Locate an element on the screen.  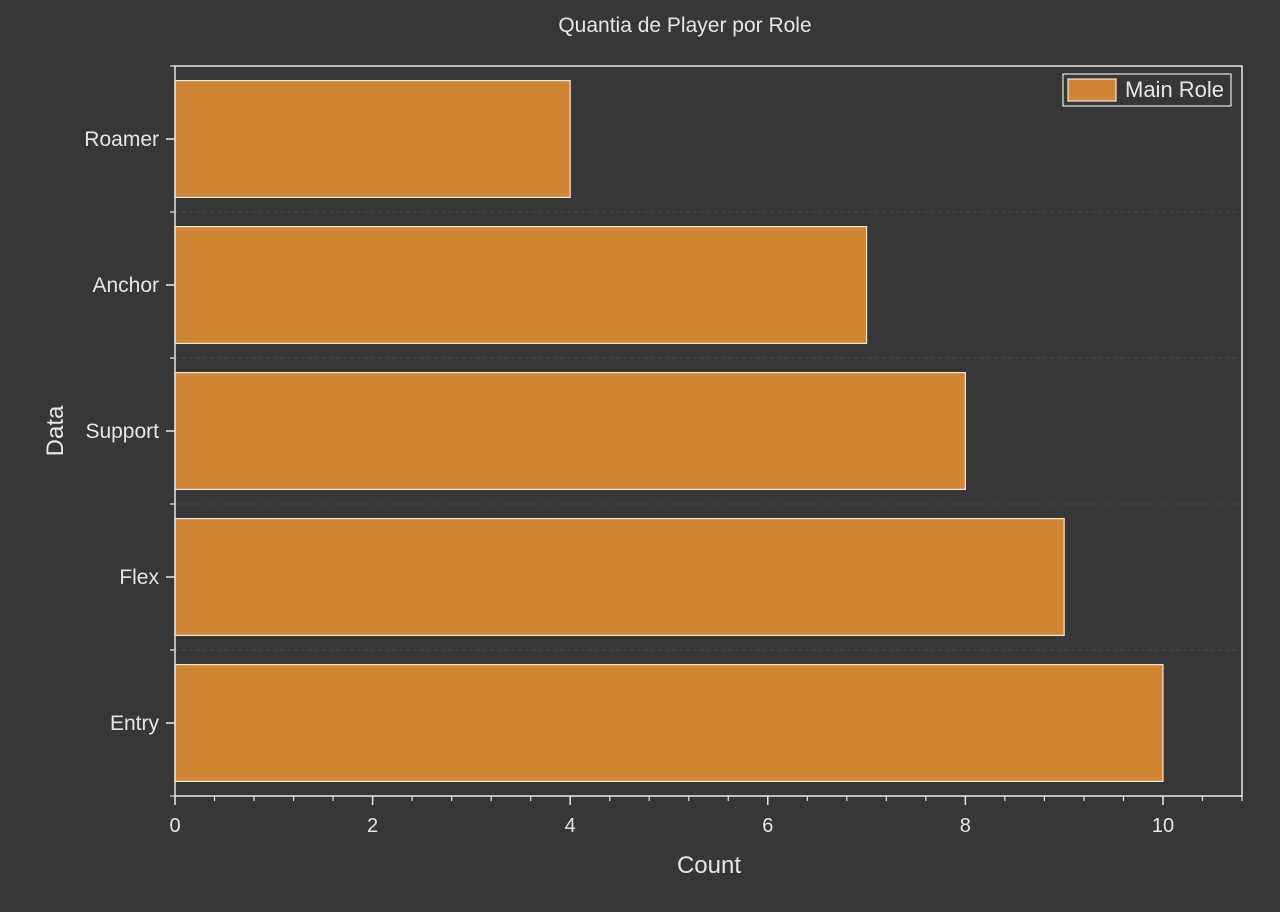
x-tick-label: 6 is located at coordinates (767, 826).